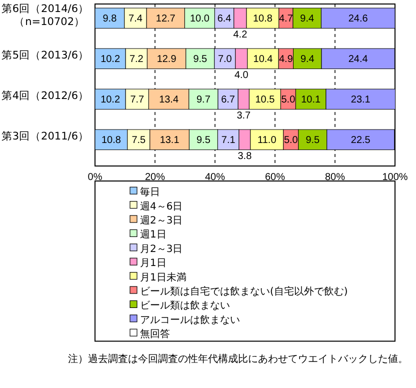 The image size is (416, 388). I want to click on data-label: 4.2, so click(240, 34).